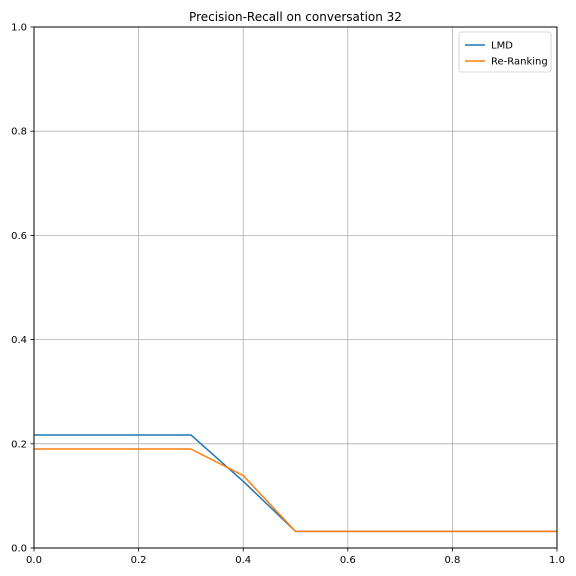  I want to click on x-tick-label: 0.8, so click(452, 560).